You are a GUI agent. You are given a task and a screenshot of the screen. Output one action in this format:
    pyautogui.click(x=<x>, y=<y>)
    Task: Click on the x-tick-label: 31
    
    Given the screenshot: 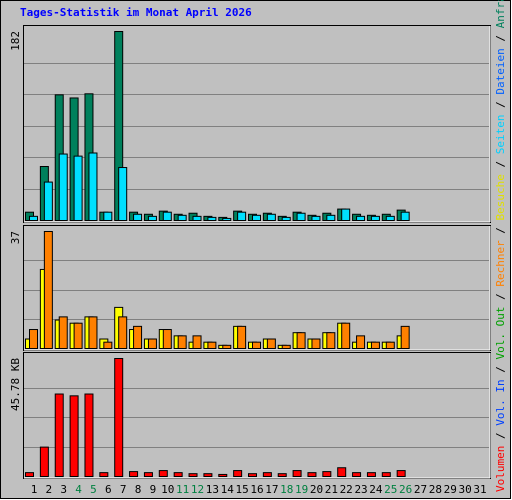 What is the action you would take?
    pyautogui.click(x=479, y=489)
    